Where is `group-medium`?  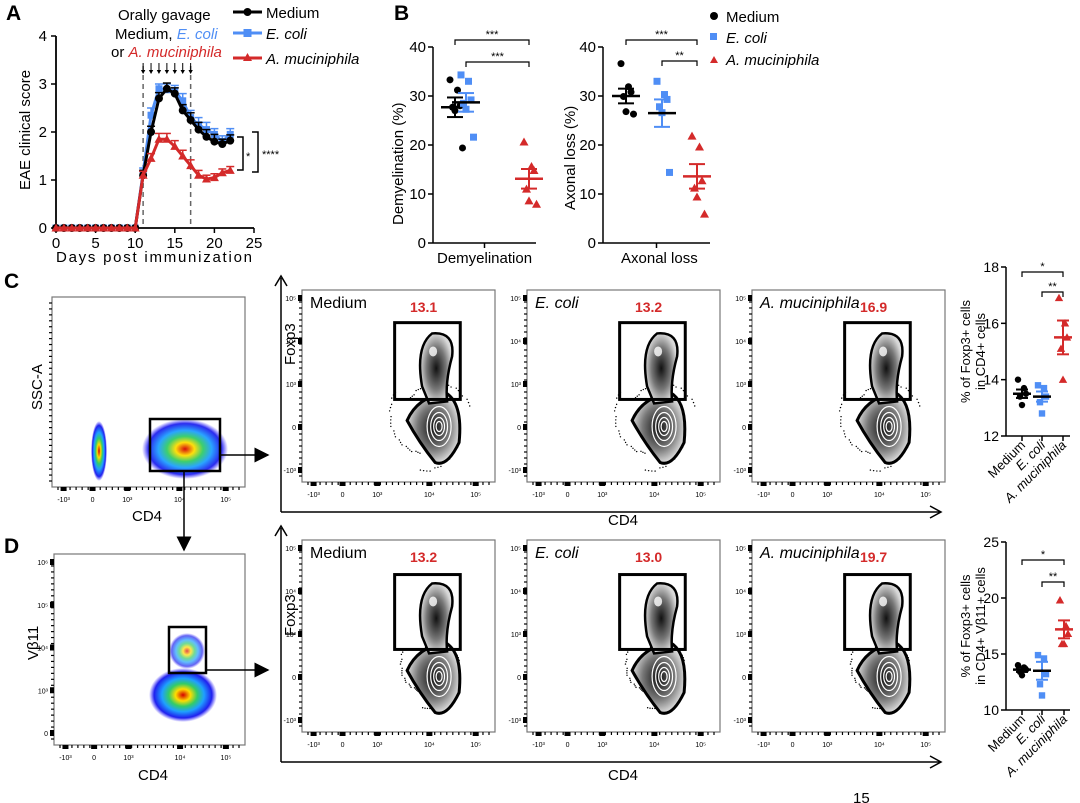 group-medium is located at coordinates (1022, 670).